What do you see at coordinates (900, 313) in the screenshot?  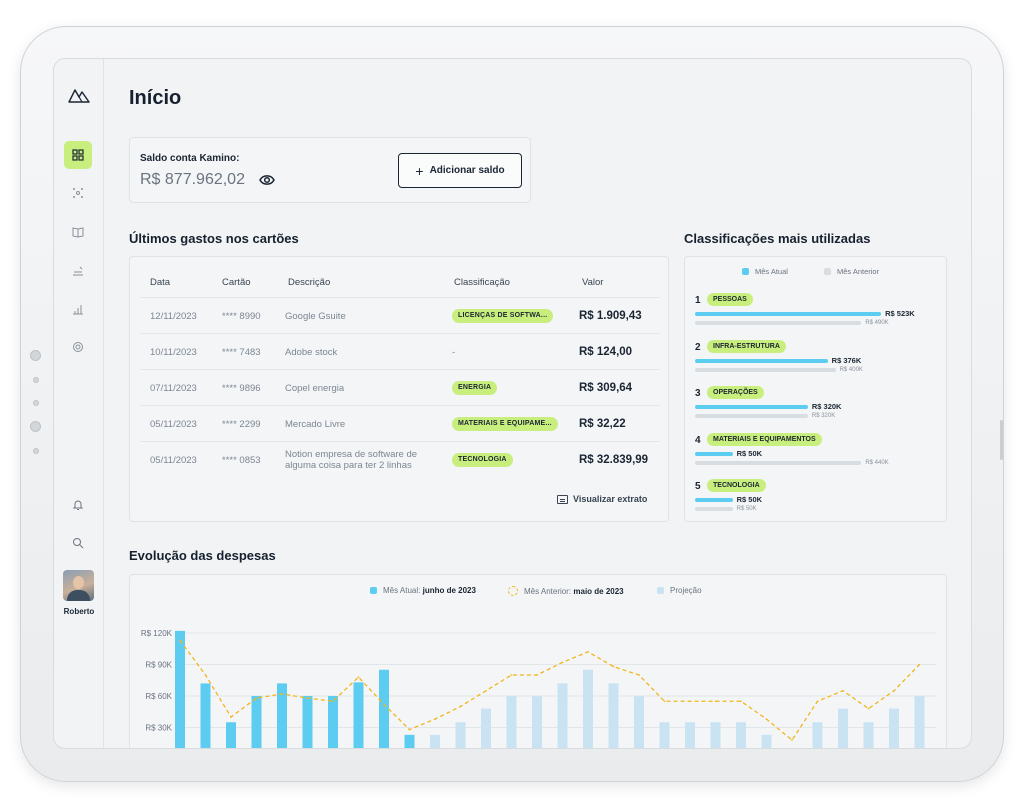 I see `classification-value-current: R$ 523K` at bounding box center [900, 313].